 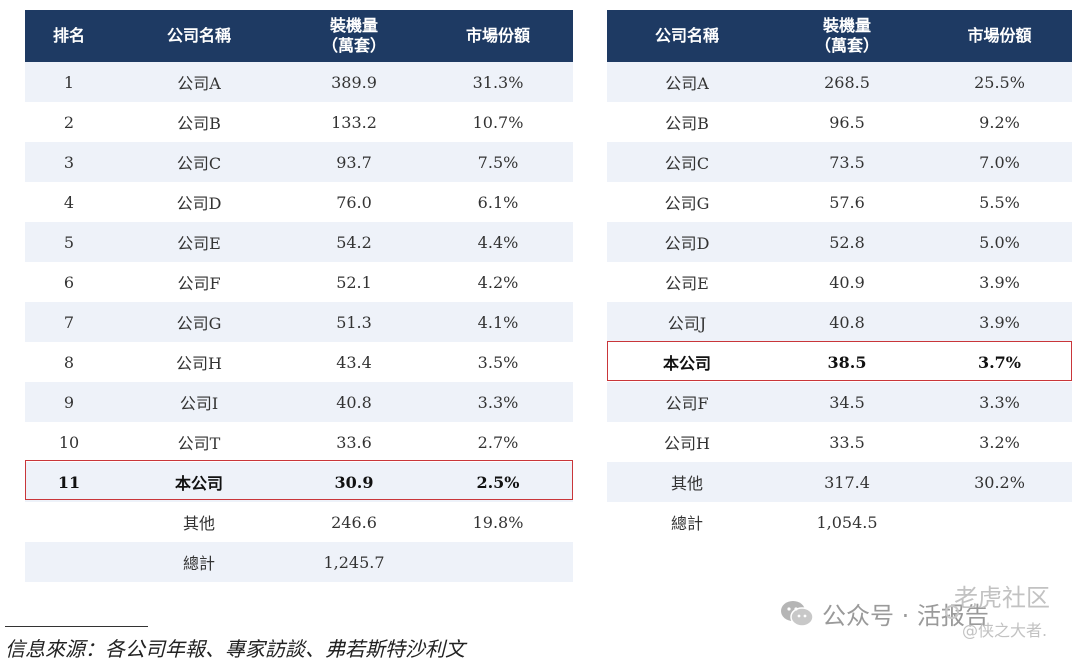 What do you see at coordinates (999, 202) in the screenshot?
I see `share-cell: 5.5%` at bounding box center [999, 202].